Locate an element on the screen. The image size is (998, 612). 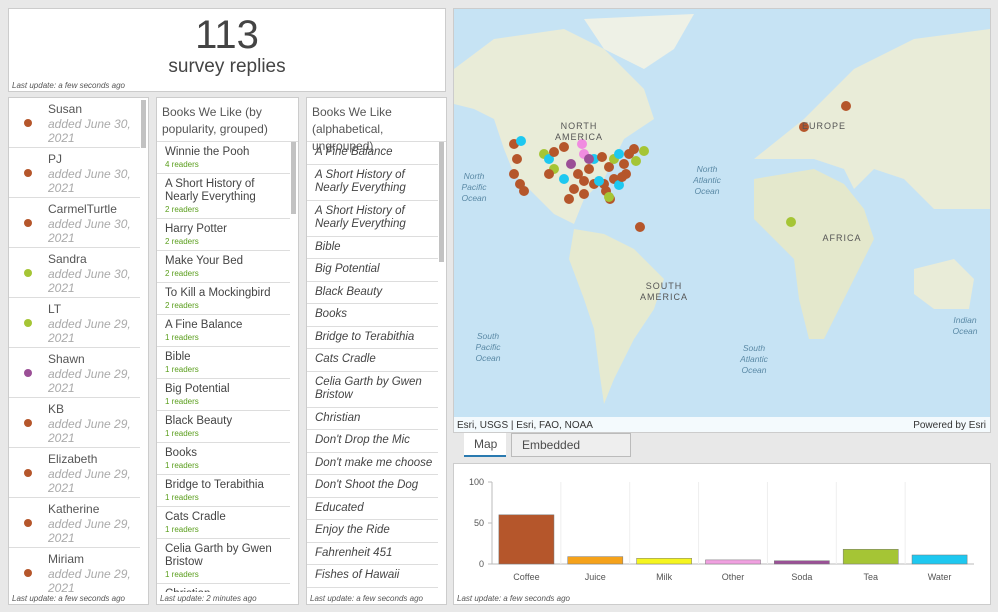
book-item: A Short History of Nearly Everything is located at coordinates (372, 183).